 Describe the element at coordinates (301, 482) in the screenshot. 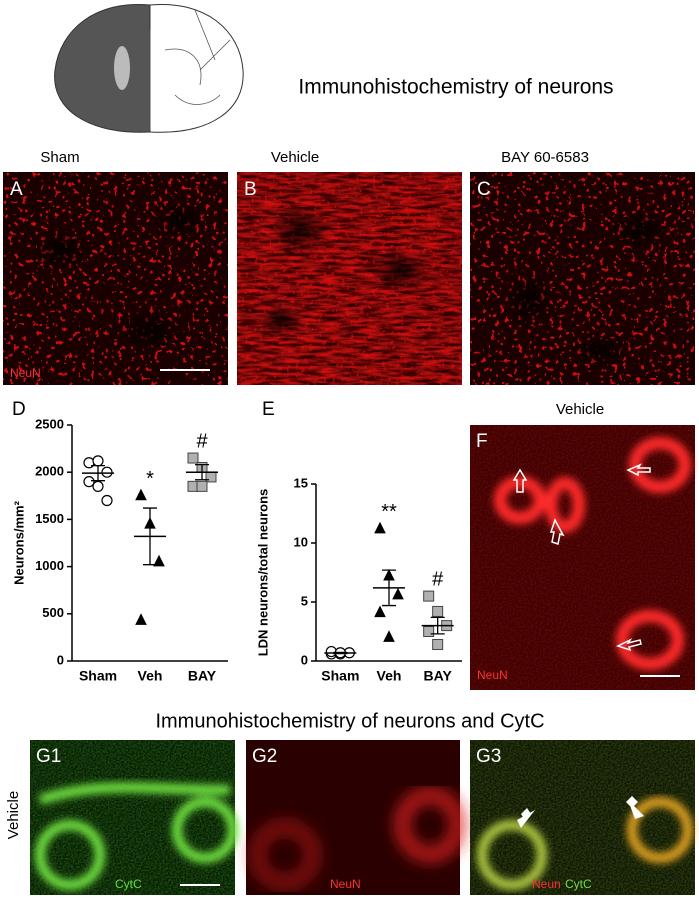

I see `y-tick-label: 15` at that location.